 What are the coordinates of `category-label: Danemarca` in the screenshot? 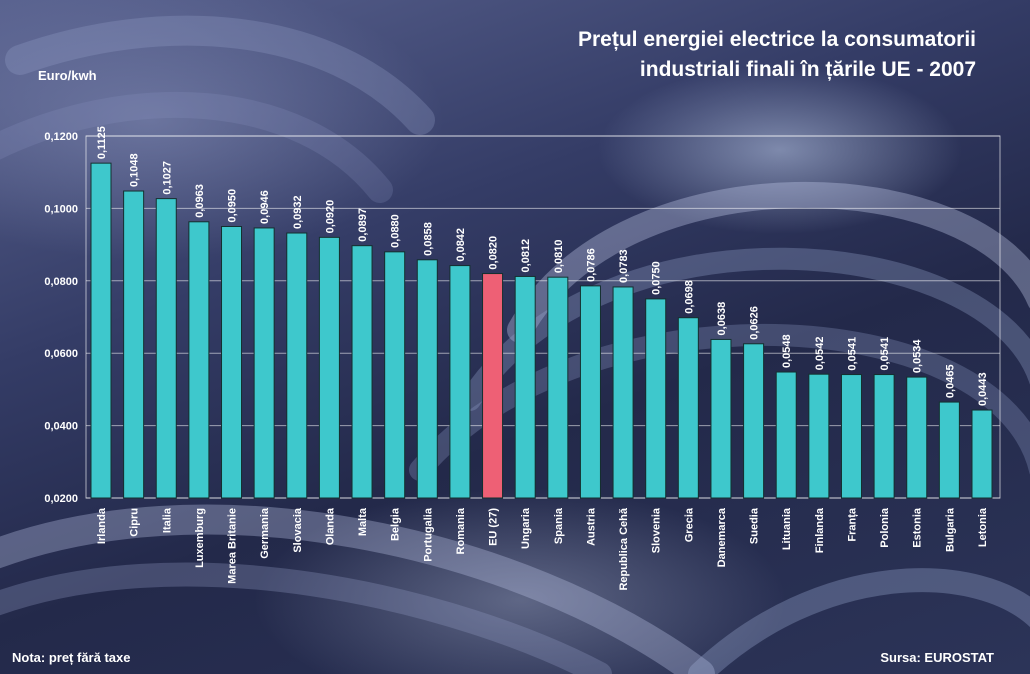 It's located at (722, 537).